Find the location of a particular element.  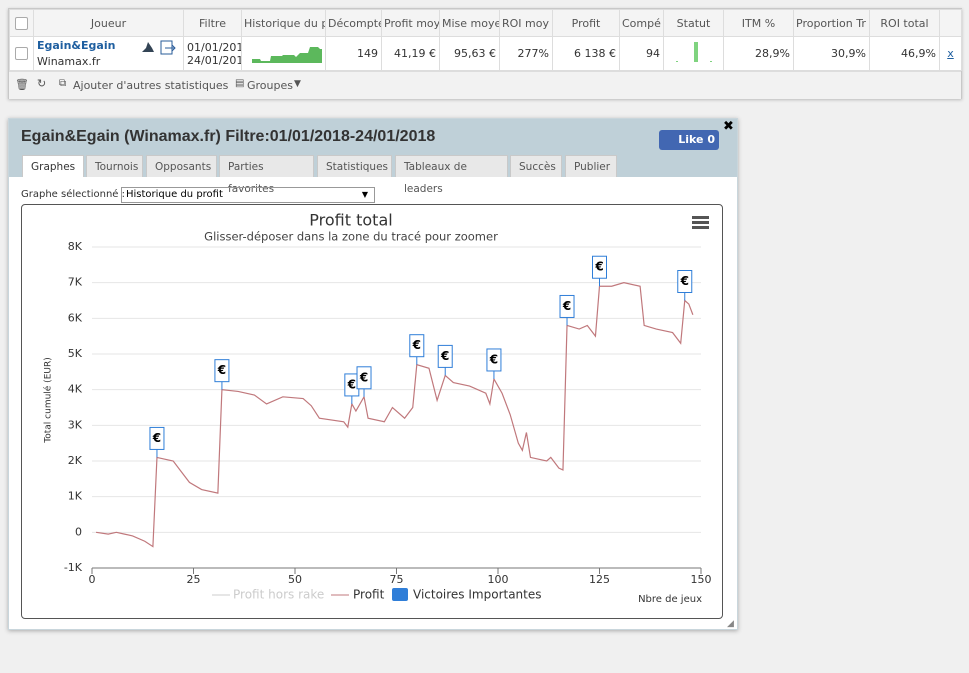

y-tick-label: -1K is located at coordinates (73, 567).